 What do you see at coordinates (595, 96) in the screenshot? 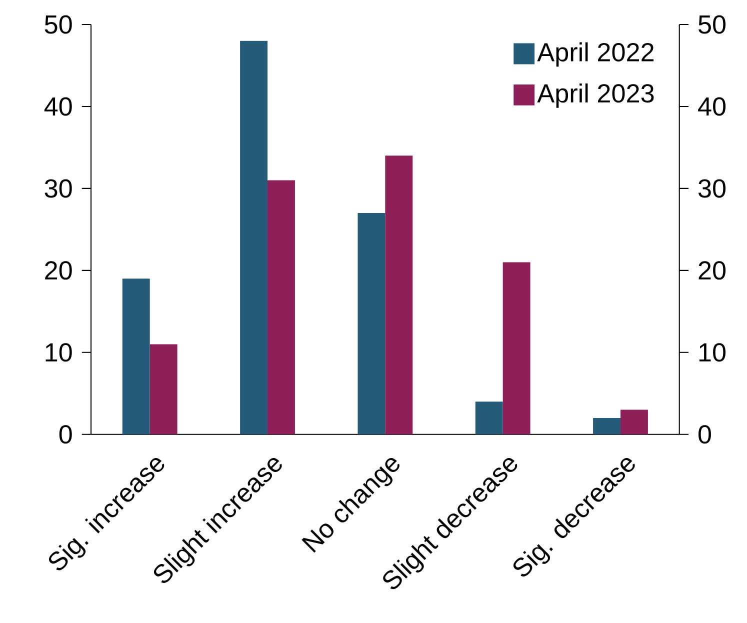
I see `legend-label: April 2023` at bounding box center [595, 96].